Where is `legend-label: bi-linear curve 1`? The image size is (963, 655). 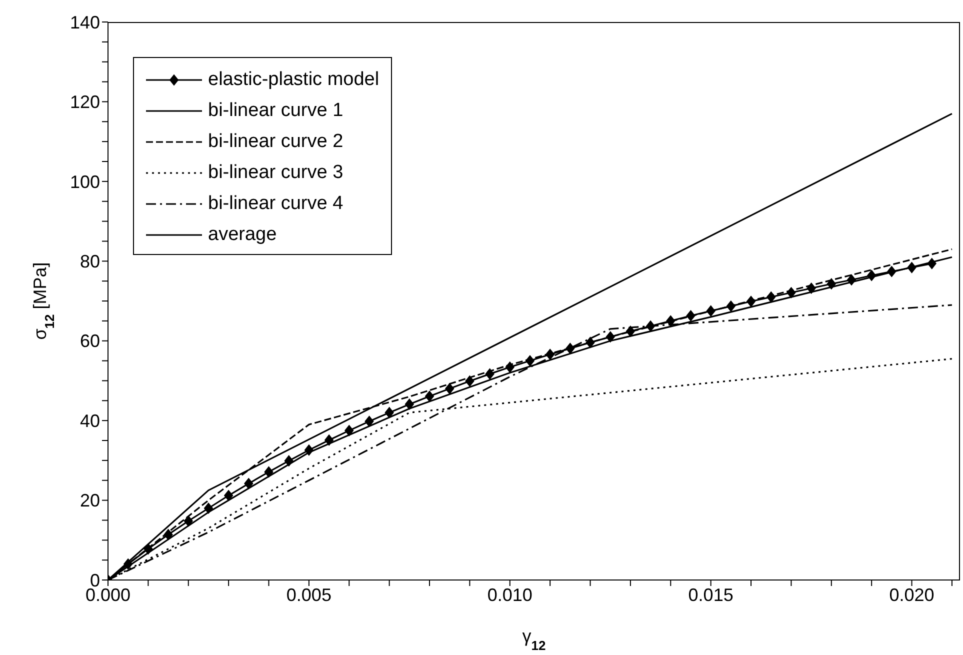 legend-label: bi-linear curve 1 is located at coordinates (276, 111).